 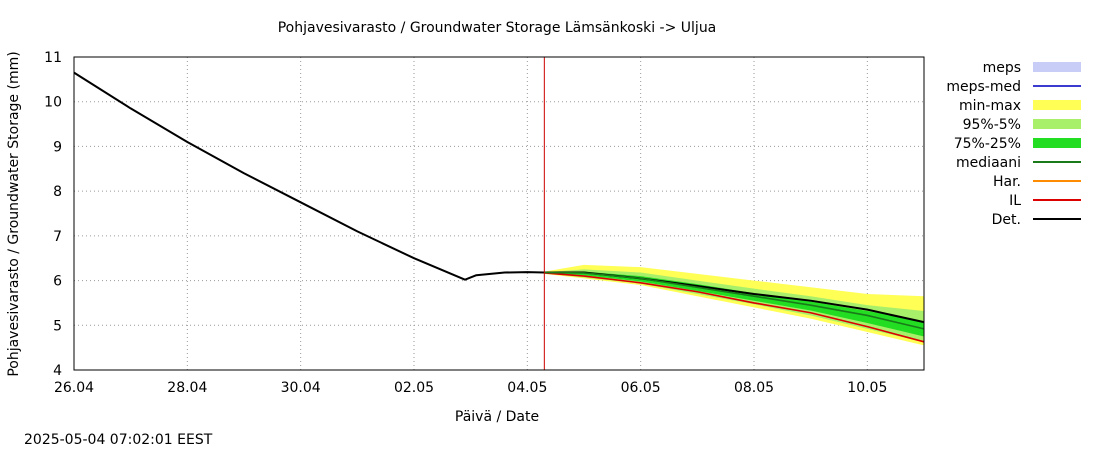 I want to click on legend-swatch-95-5-, so click(x=1057, y=124).